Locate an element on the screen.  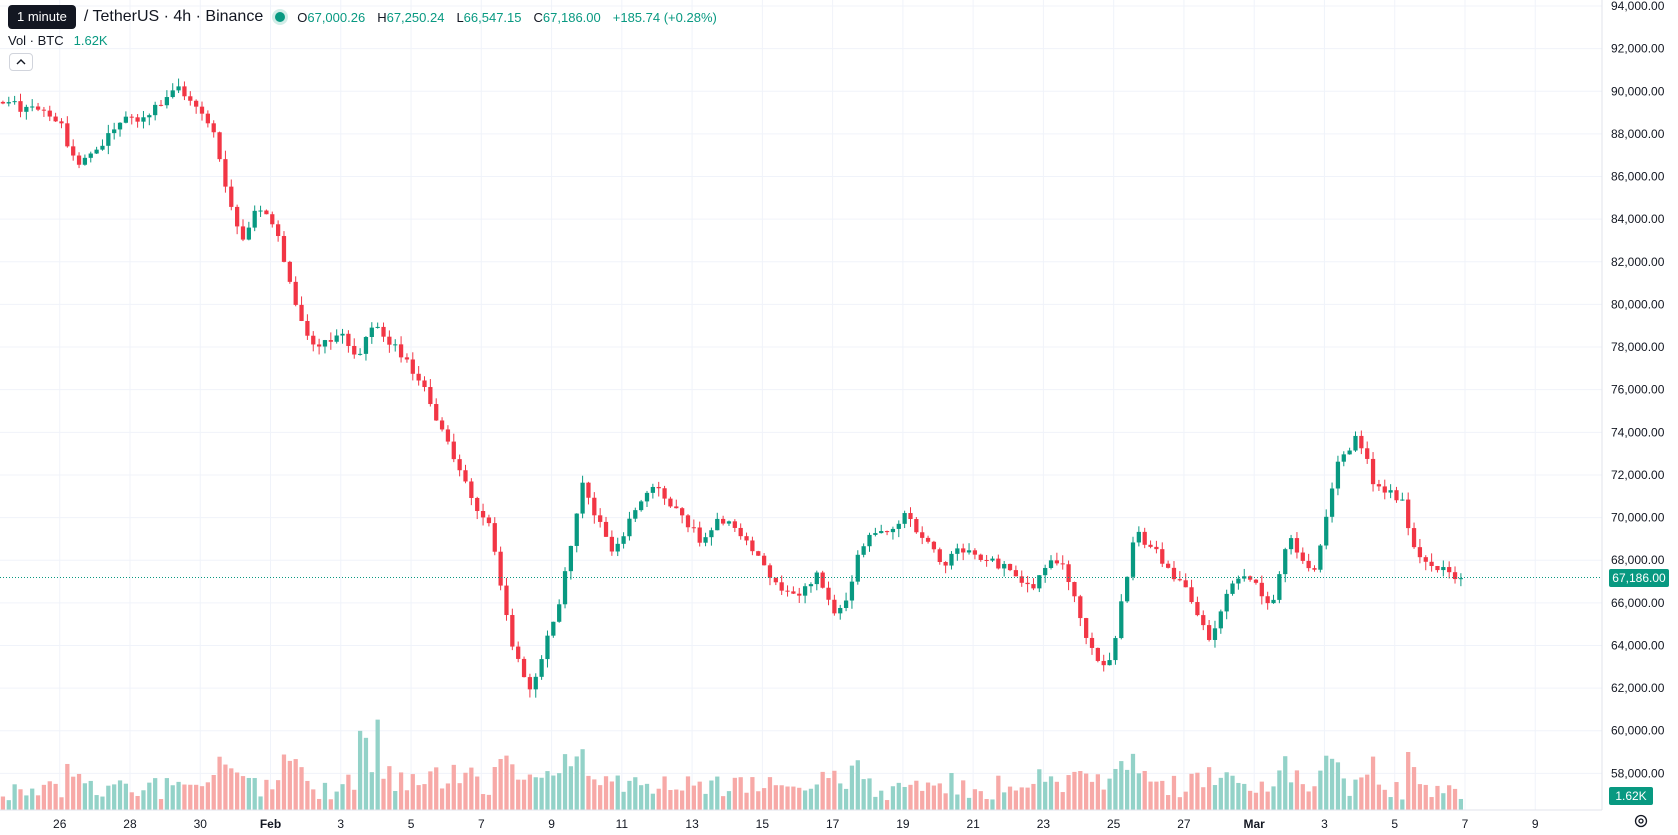
volume-legend: Vol · BTC 1.62K is located at coordinates (58, 40).